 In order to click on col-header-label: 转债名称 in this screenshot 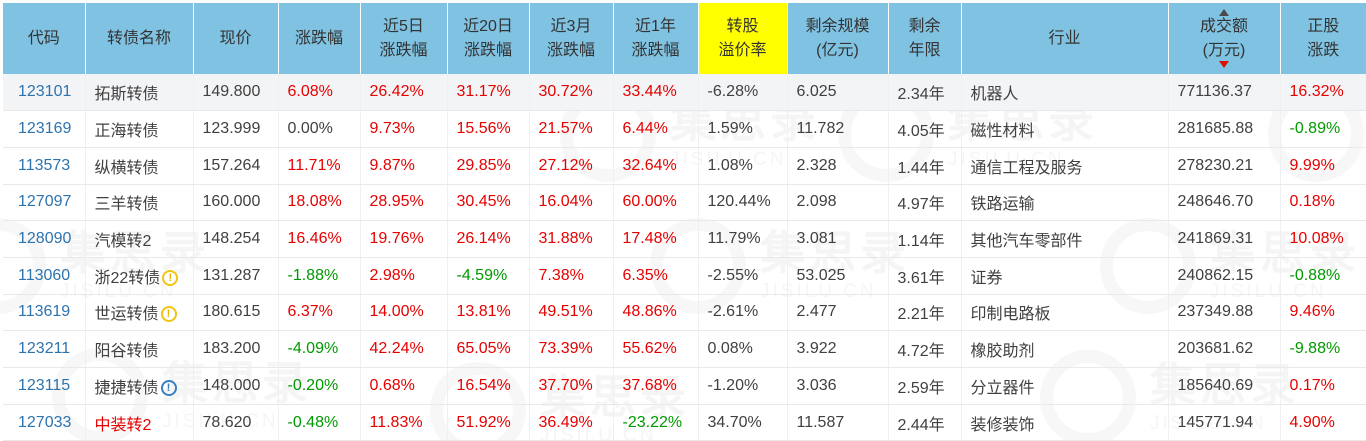, I will do `click(138, 38)`.